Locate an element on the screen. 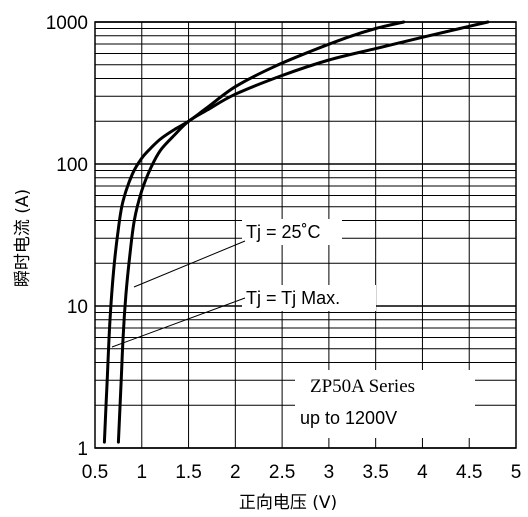 Image resolution: width=528 pixels, height=517 pixels. annotation-tj25: Tj = 25˚C is located at coordinates (237, 253).